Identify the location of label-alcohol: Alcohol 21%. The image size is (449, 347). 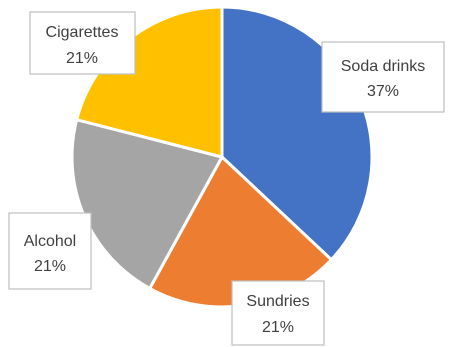
(50, 251).